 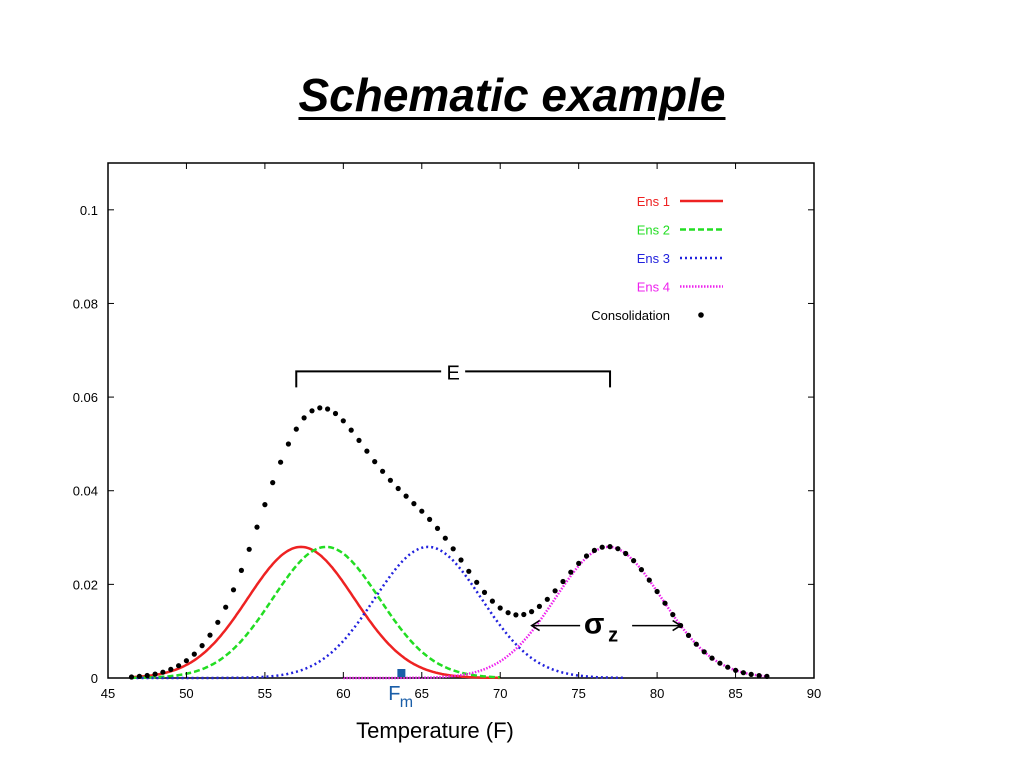 What do you see at coordinates (265, 693) in the screenshot?
I see `x-tick-label: 55` at bounding box center [265, 693].